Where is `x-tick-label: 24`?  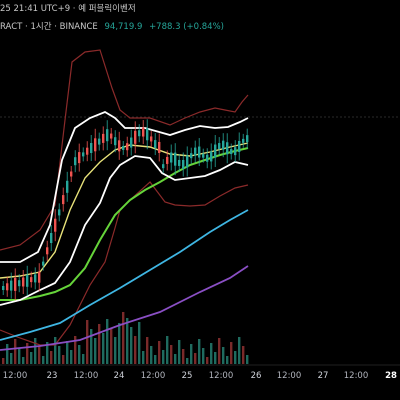
x-tick-label: 24 is located at coordinates (119, 376).